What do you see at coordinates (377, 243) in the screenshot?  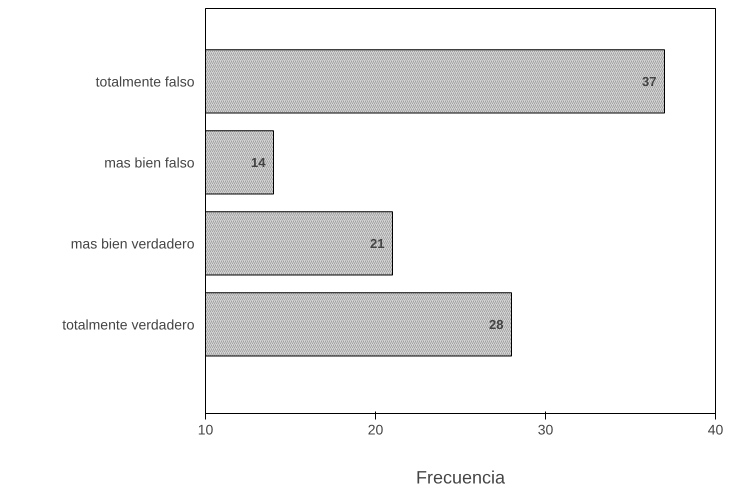 I see `data-label: 21` at bounding box center [377, 243].